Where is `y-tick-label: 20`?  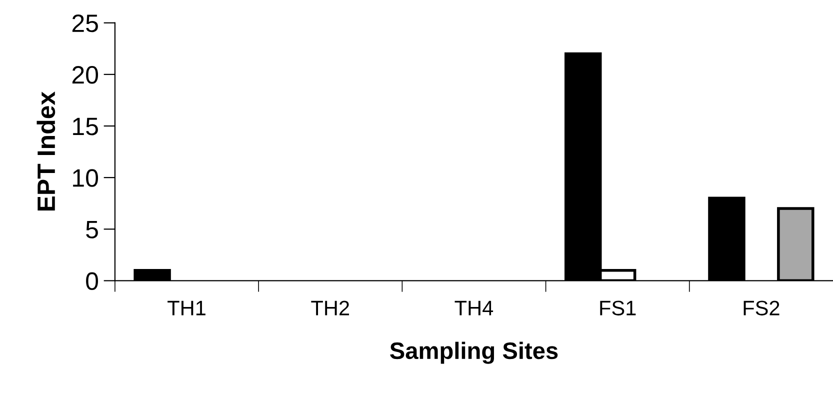
y-tick-label: 20 is located at coordinates (85, 75).